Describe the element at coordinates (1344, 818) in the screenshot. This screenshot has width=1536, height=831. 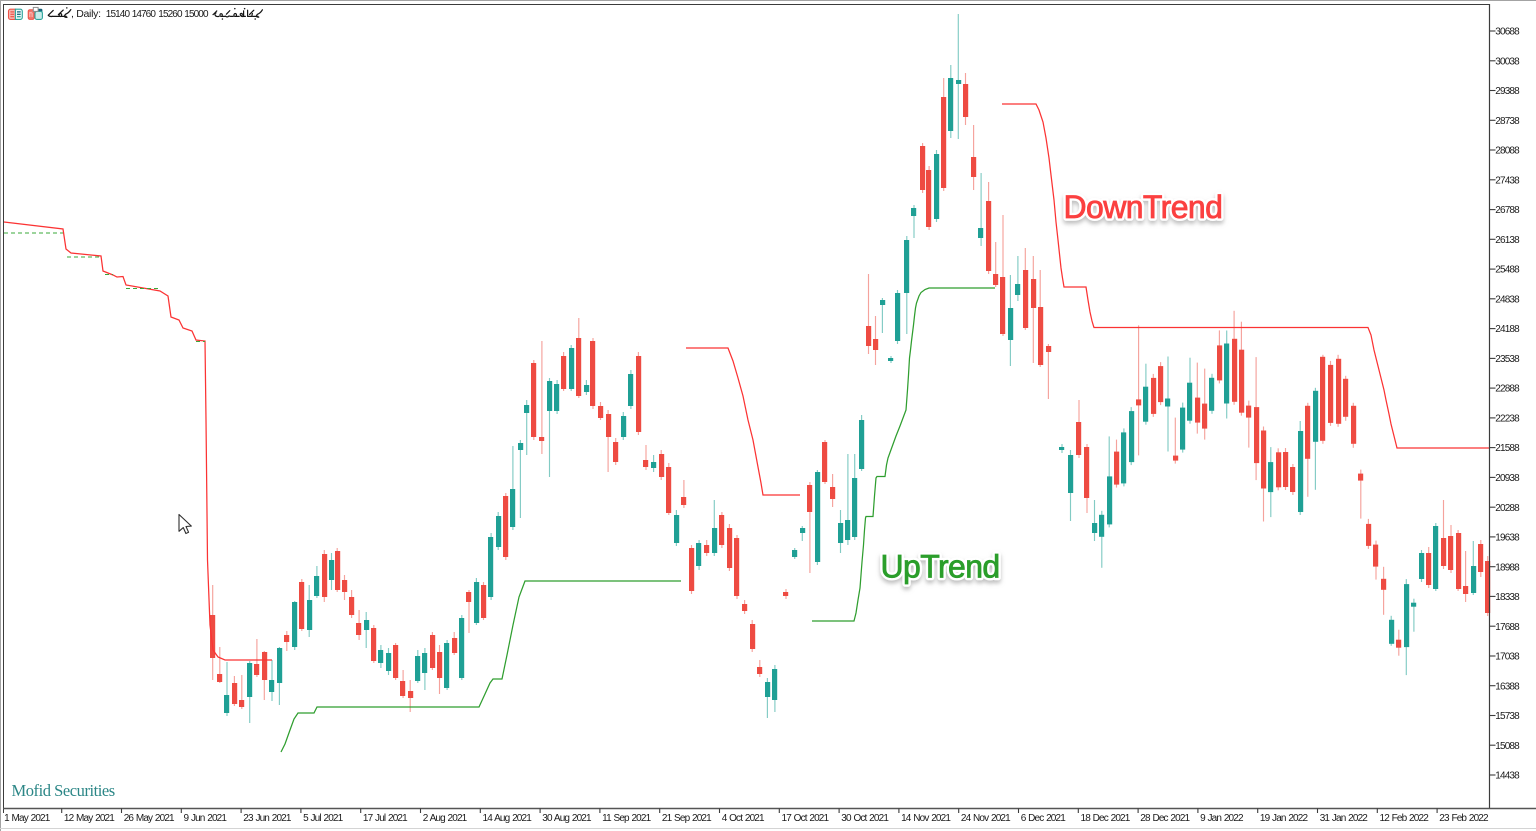
I see `svg-text: 31 Jan 2022` at that location.